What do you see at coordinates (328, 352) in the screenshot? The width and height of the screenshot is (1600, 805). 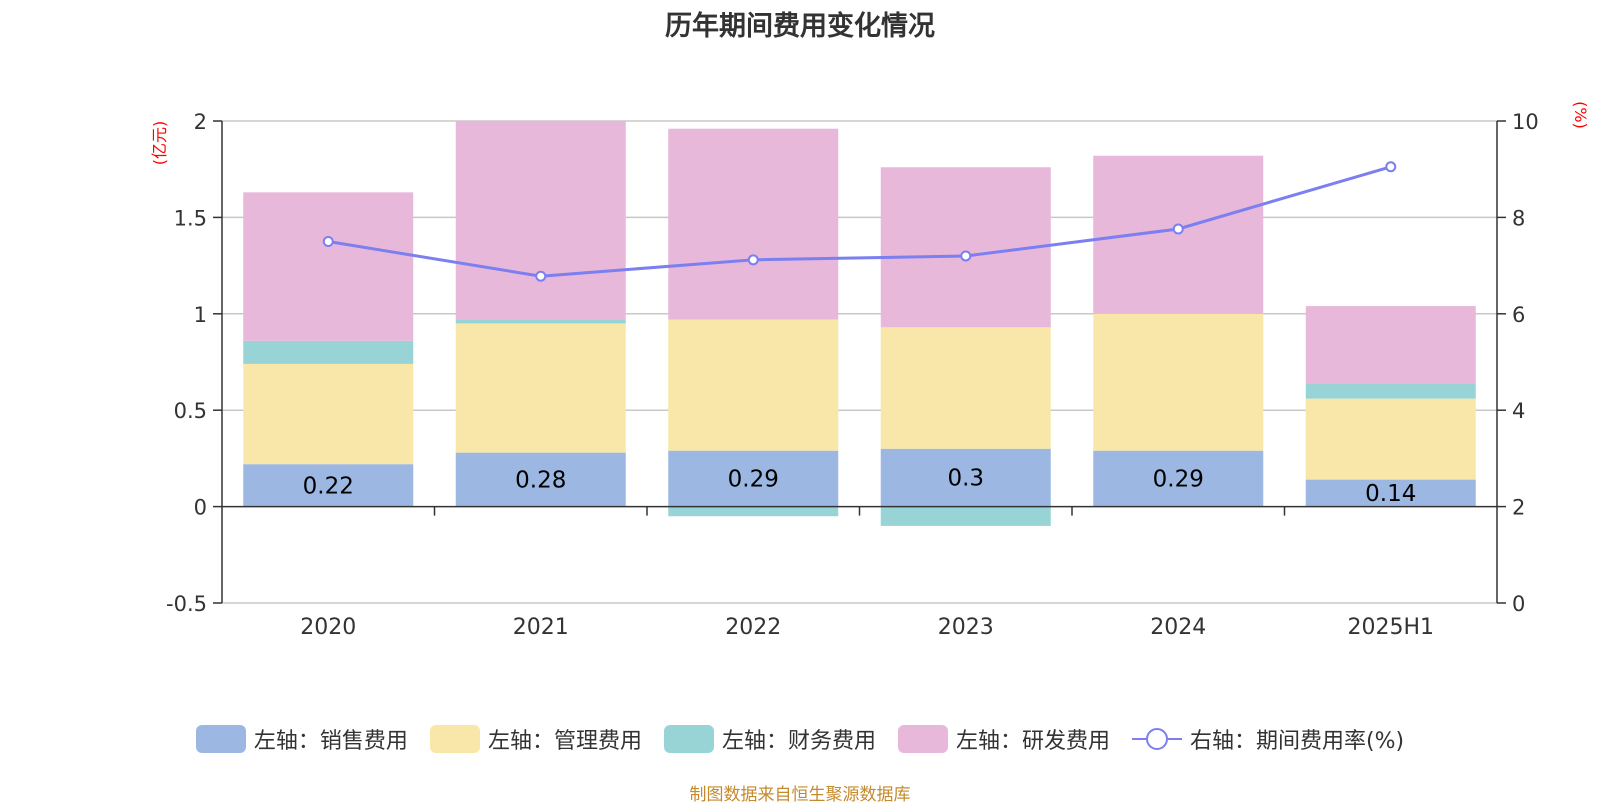 I see `bar-series3-2020` at bounding box center [328, 352].